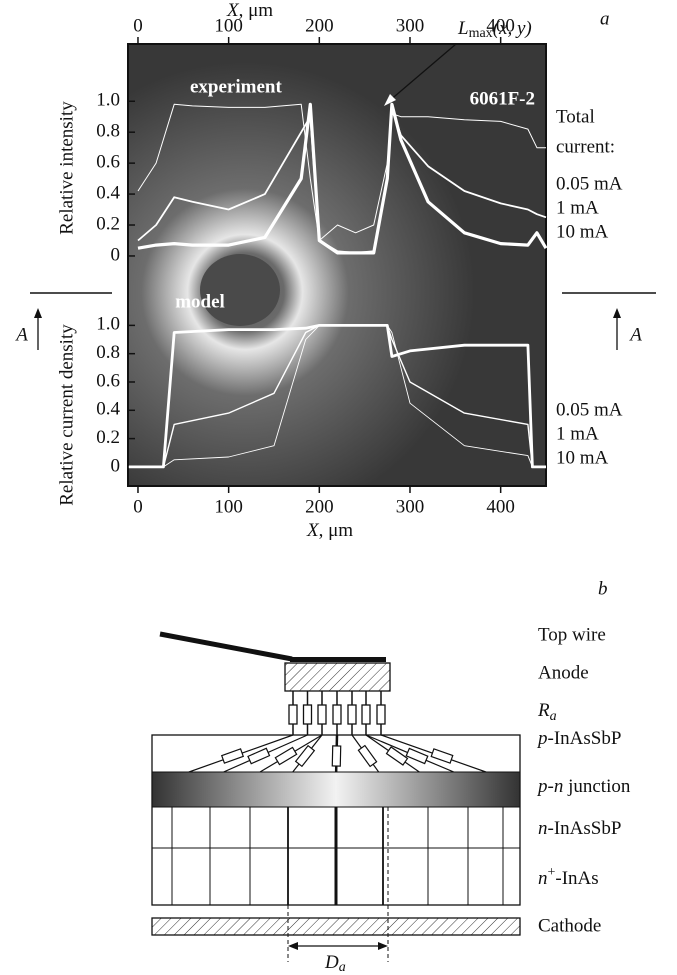 The width and height of the screenshot is (677, 975). What do you see at coordinates (543, 710) in the screenshot?
I see `label-part: R` at bounding box center [543, 710].